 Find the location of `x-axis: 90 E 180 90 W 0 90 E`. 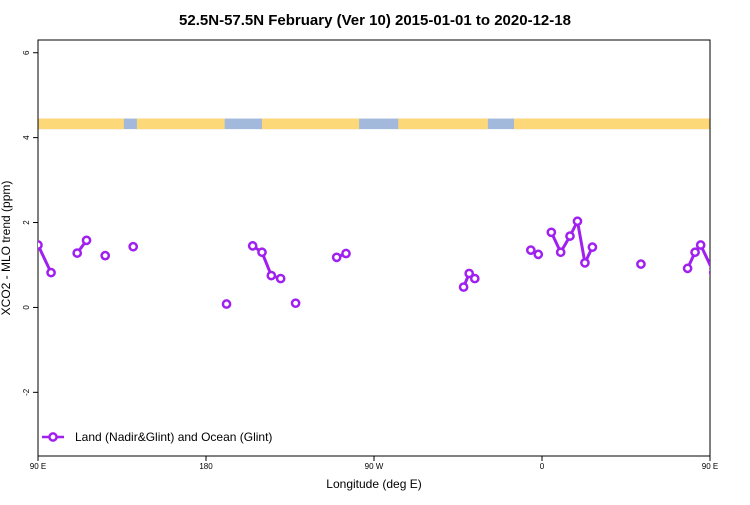

x-axis: 90 E 180 90 W 0 90 E is located at coordinates (374, 463).